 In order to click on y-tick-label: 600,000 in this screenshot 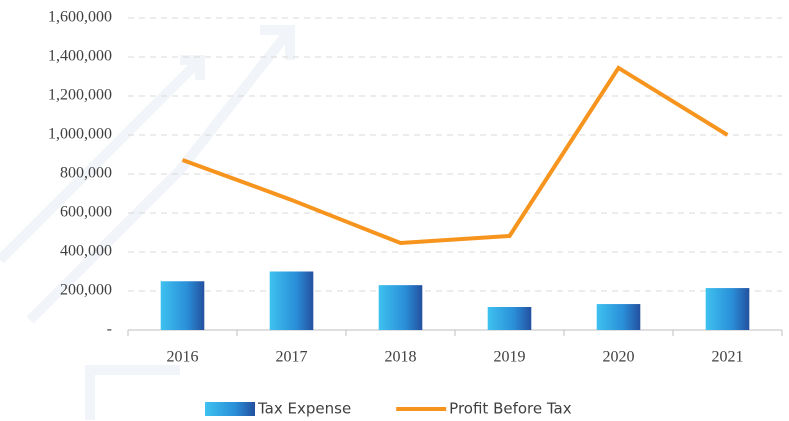, I will do `click(86, 212)`.